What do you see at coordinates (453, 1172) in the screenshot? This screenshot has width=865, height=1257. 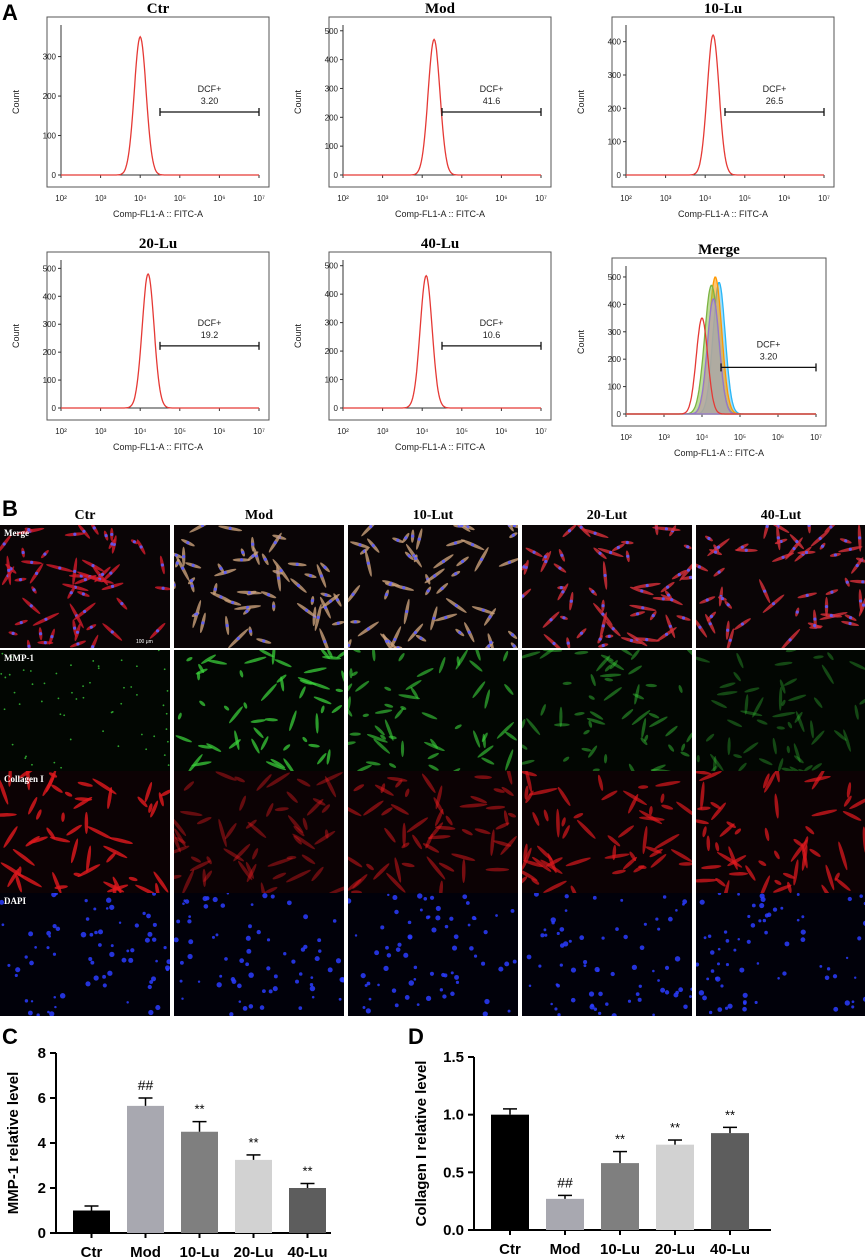 I see `y-tick-label: 0.5` at bounding box center [453, 1172].